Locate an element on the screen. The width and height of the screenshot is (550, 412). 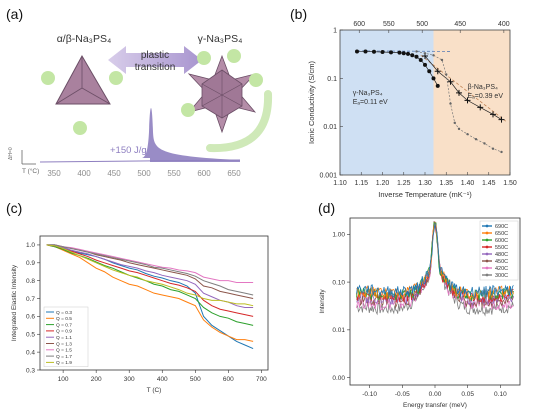
annotation-beta-ea: Eₐ=0.39 eV is located at coordinates (486, 96).